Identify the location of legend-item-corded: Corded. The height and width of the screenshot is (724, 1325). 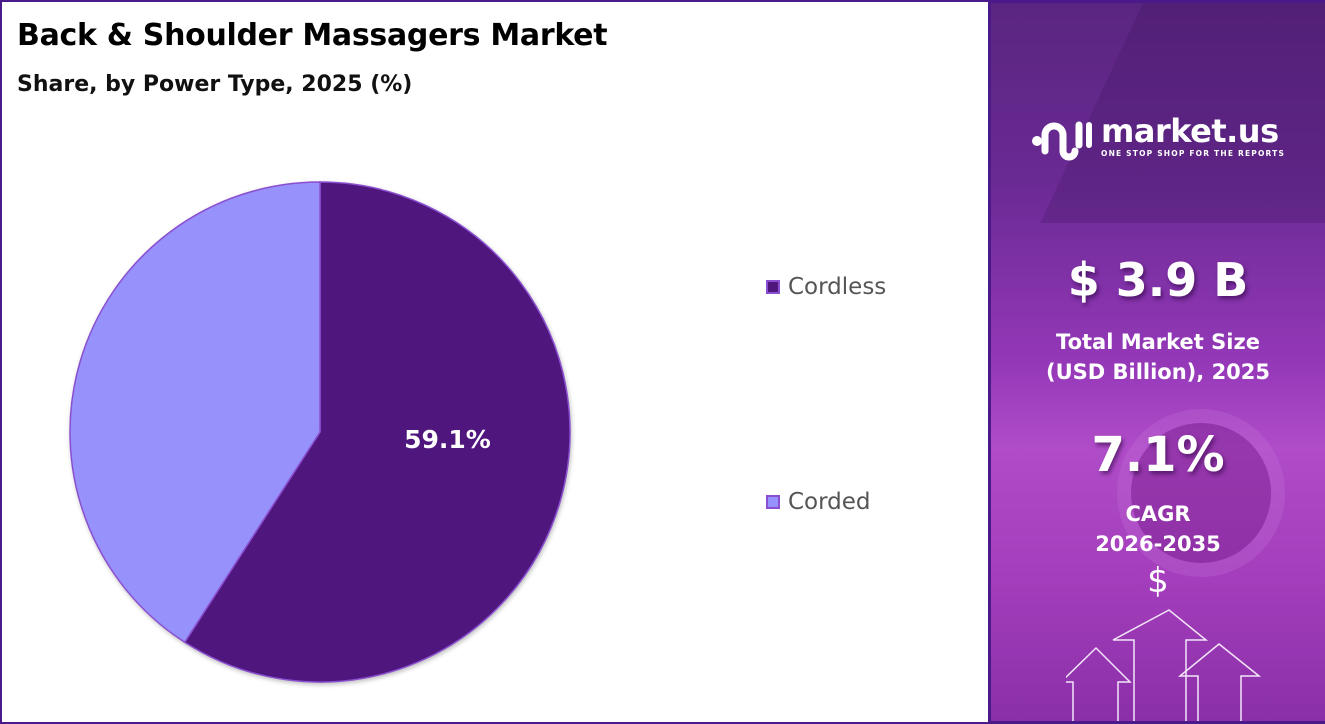
(818, 502).